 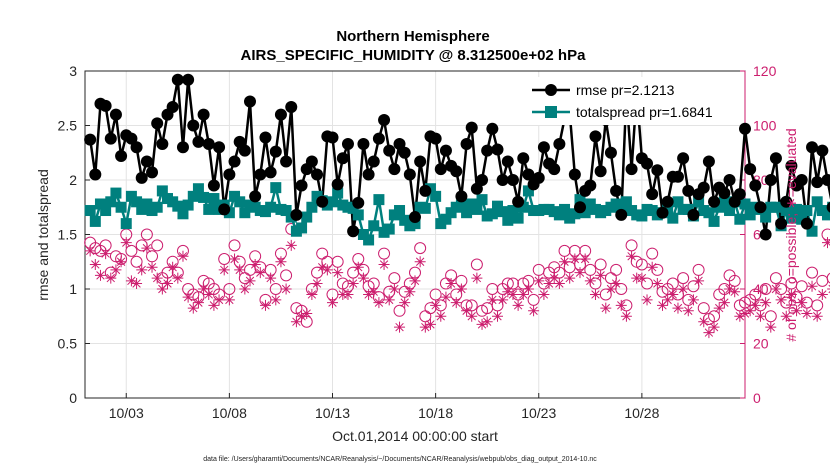 I want to click on x-axis-label: Oct.01,2014 00:00:00 start, so click(x=415, y=436).